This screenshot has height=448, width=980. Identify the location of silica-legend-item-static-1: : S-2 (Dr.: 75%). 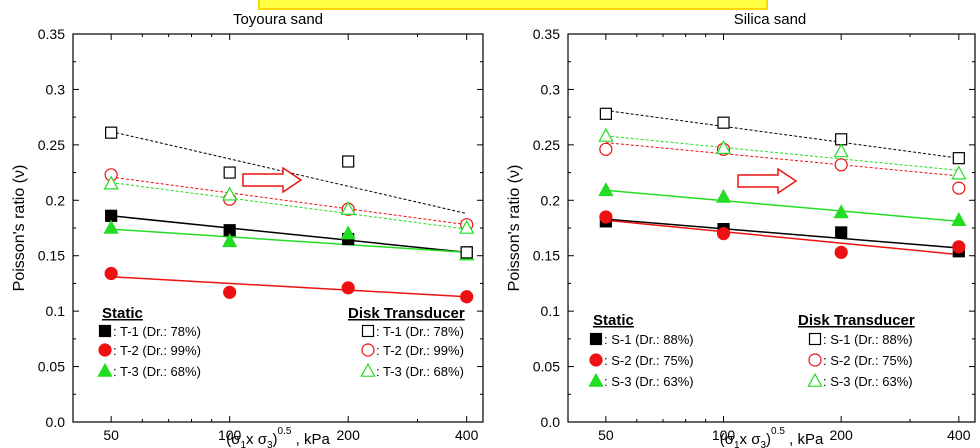
(641, 360).